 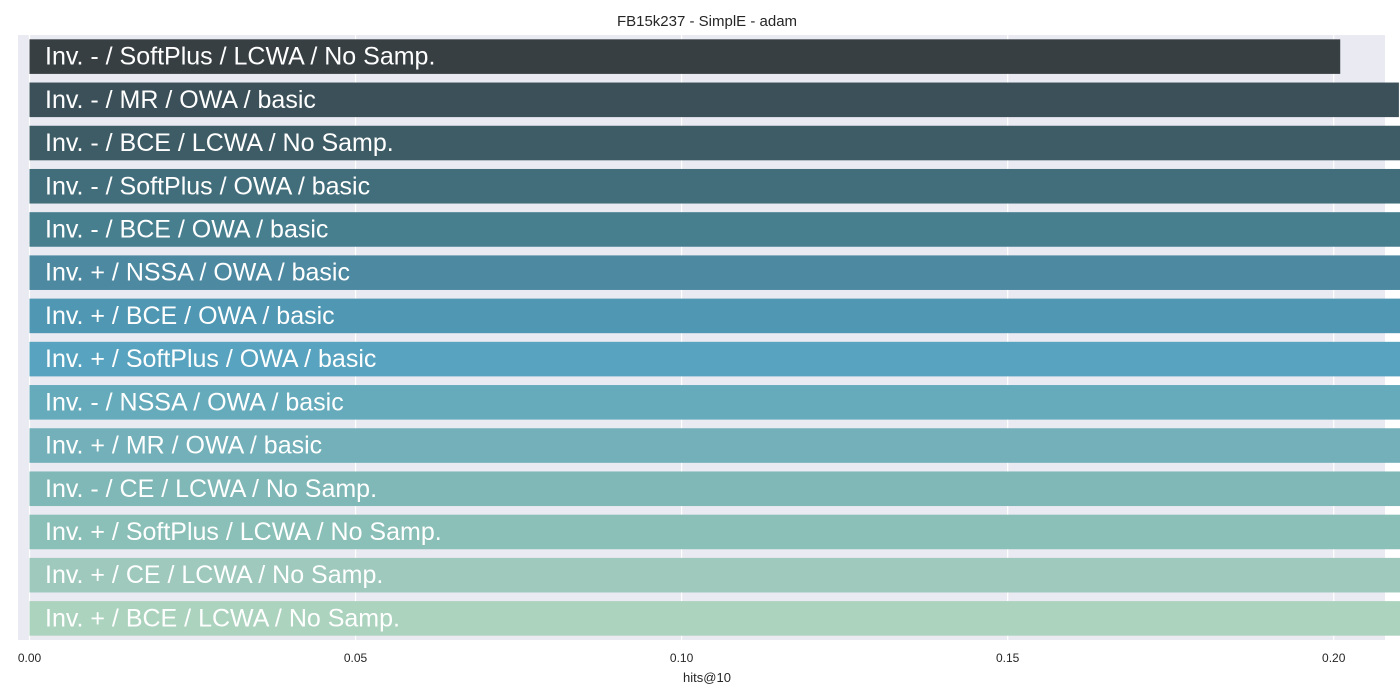 I want to click on chart-title: FB15k237 - SimplE - adam, so click(x=707, y=21).